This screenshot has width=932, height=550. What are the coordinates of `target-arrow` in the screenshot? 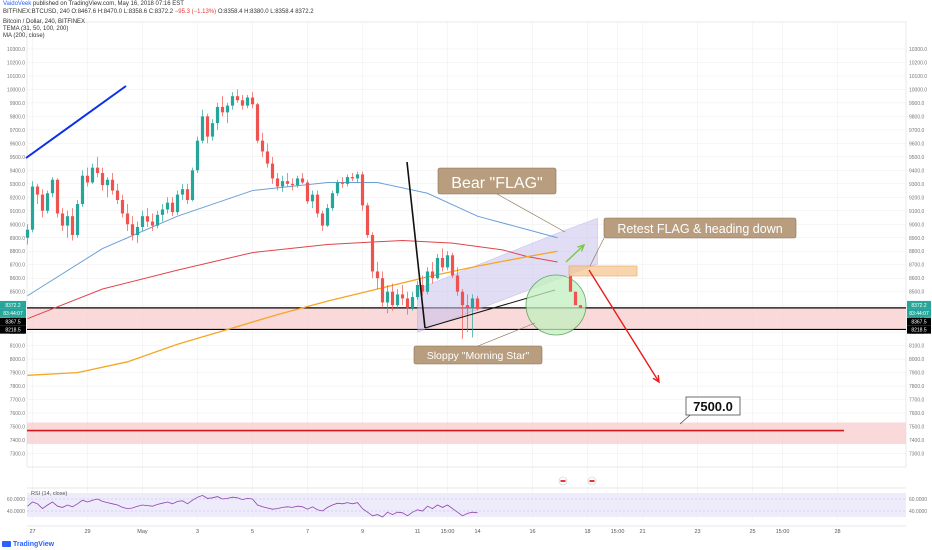 It's located at (624, 326).